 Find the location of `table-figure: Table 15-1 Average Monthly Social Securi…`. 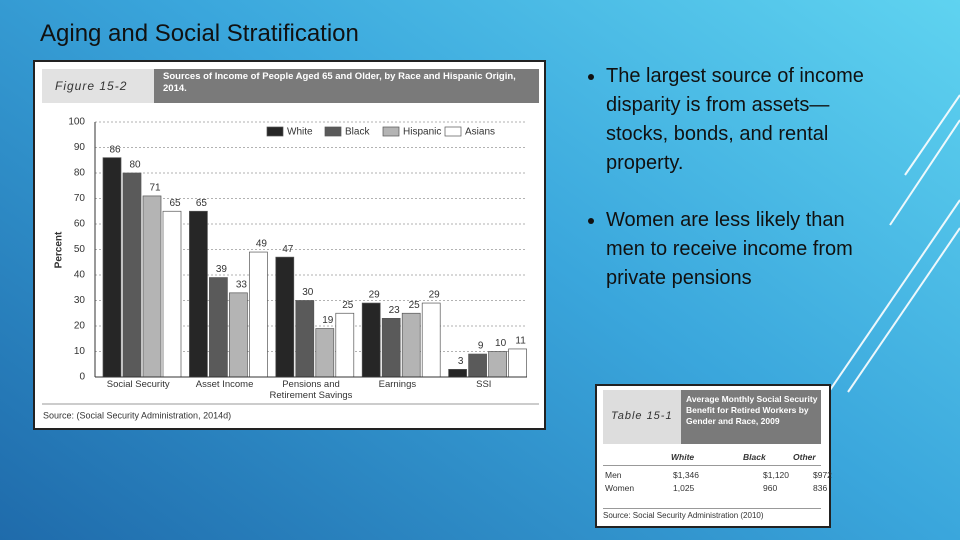

table-figure: Table 15-1 Average Monthly Social Securi… is located at coordinates (713, 456).